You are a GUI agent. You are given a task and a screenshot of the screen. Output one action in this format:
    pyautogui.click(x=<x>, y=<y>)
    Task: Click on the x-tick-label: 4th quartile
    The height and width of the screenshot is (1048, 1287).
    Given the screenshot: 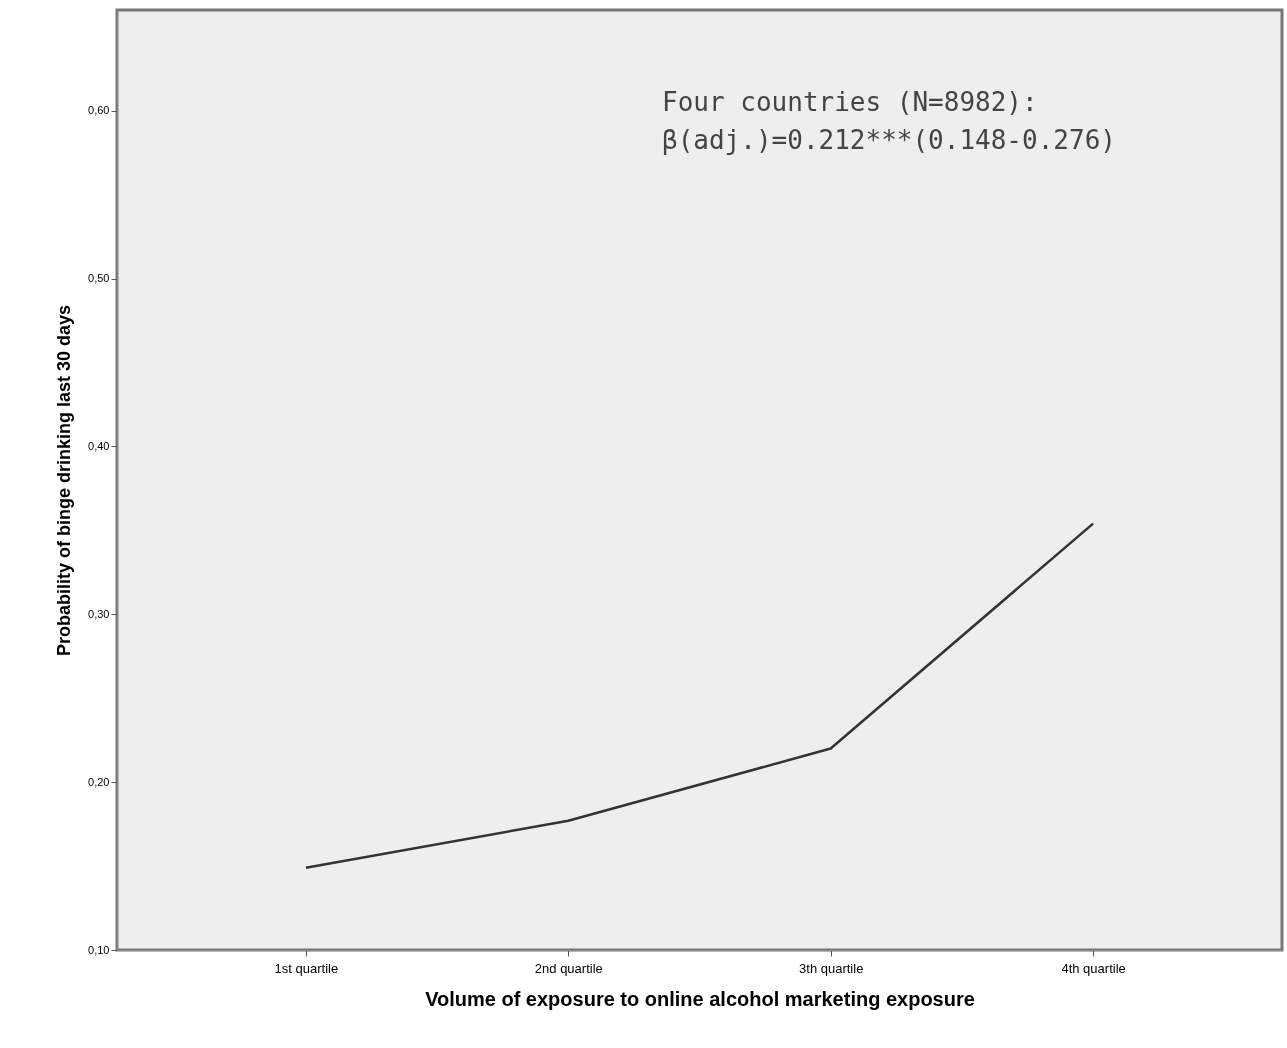 What is the action you would take?
    pyautogui.click(x=1093, y=968)
    